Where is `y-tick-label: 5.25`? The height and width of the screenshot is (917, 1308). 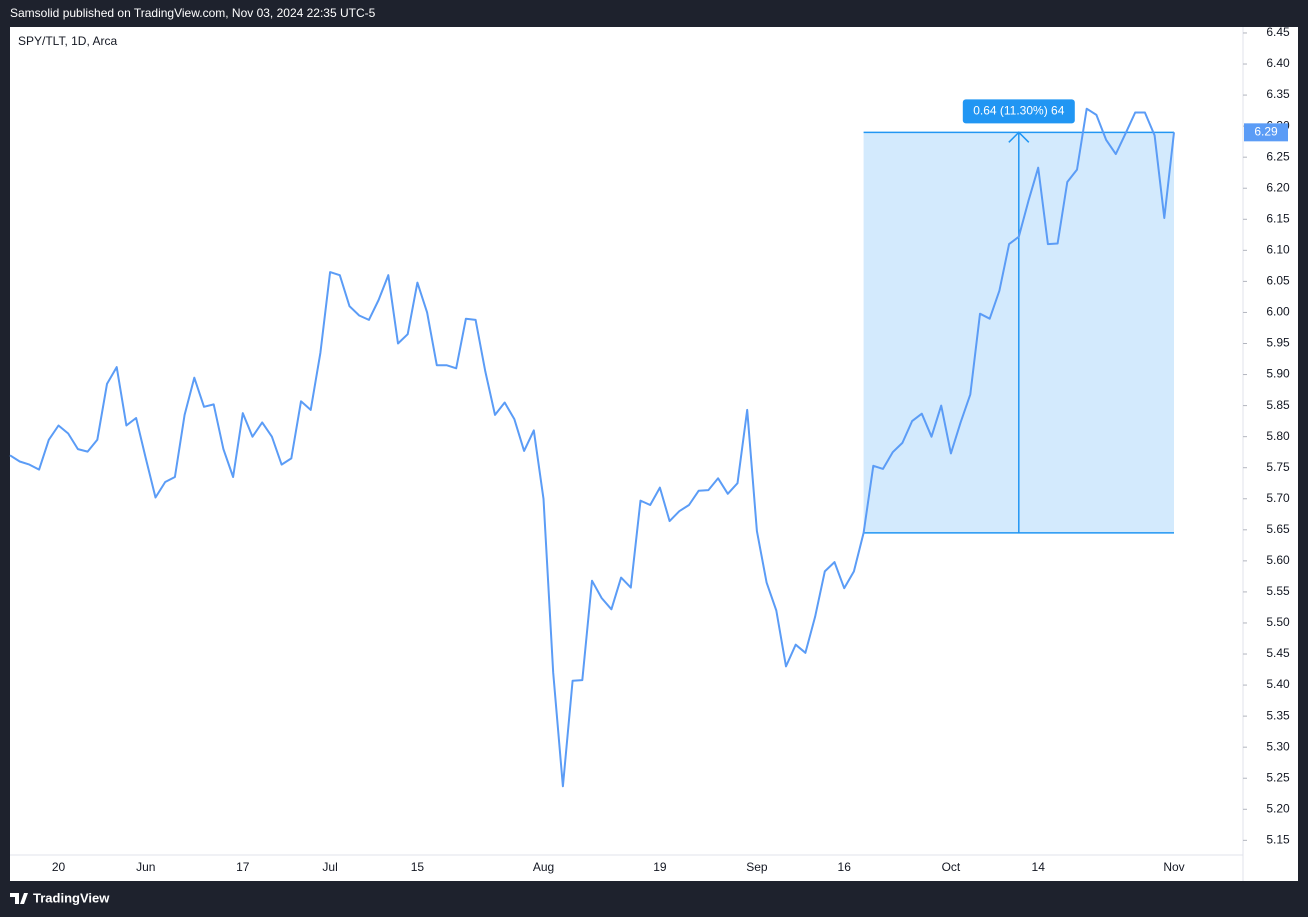 y-tick-label: 5.25 is located at coordinates (1278, 777).